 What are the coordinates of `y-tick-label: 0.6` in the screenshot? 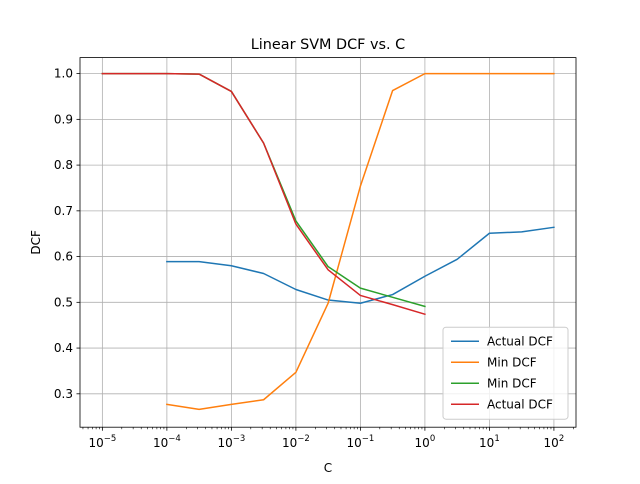 It's located at (63, 257).